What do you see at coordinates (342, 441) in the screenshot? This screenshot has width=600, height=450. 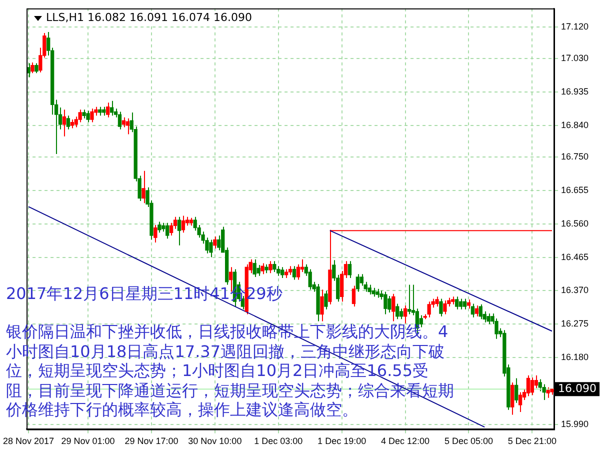 I see `x-tick-label: 1 Dec 19:00` at bounding box center [342, 441].